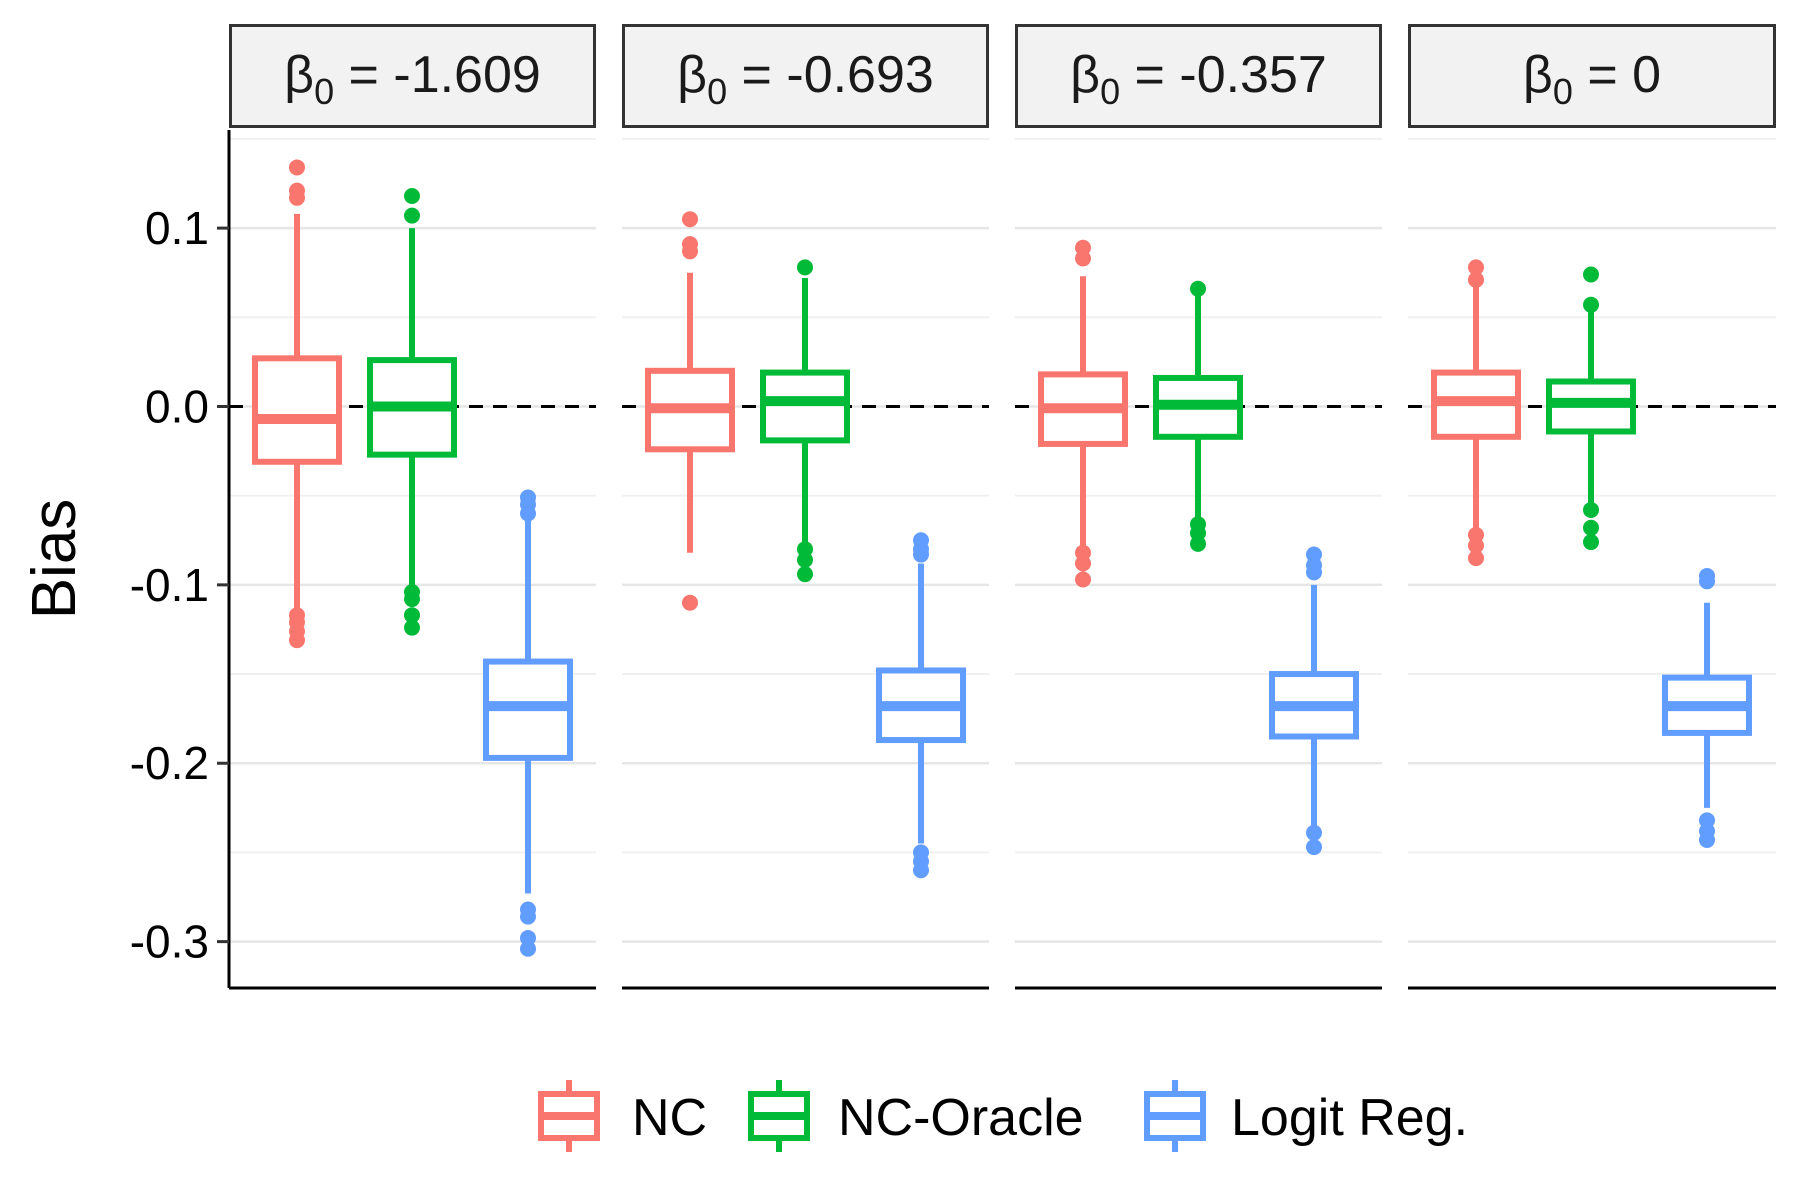 The height and width of the screenshot is (1200, 1800). Describe the element at coordinates (177, 406) in the screenshot. I see `y-tick-label: 0.0` at that location.